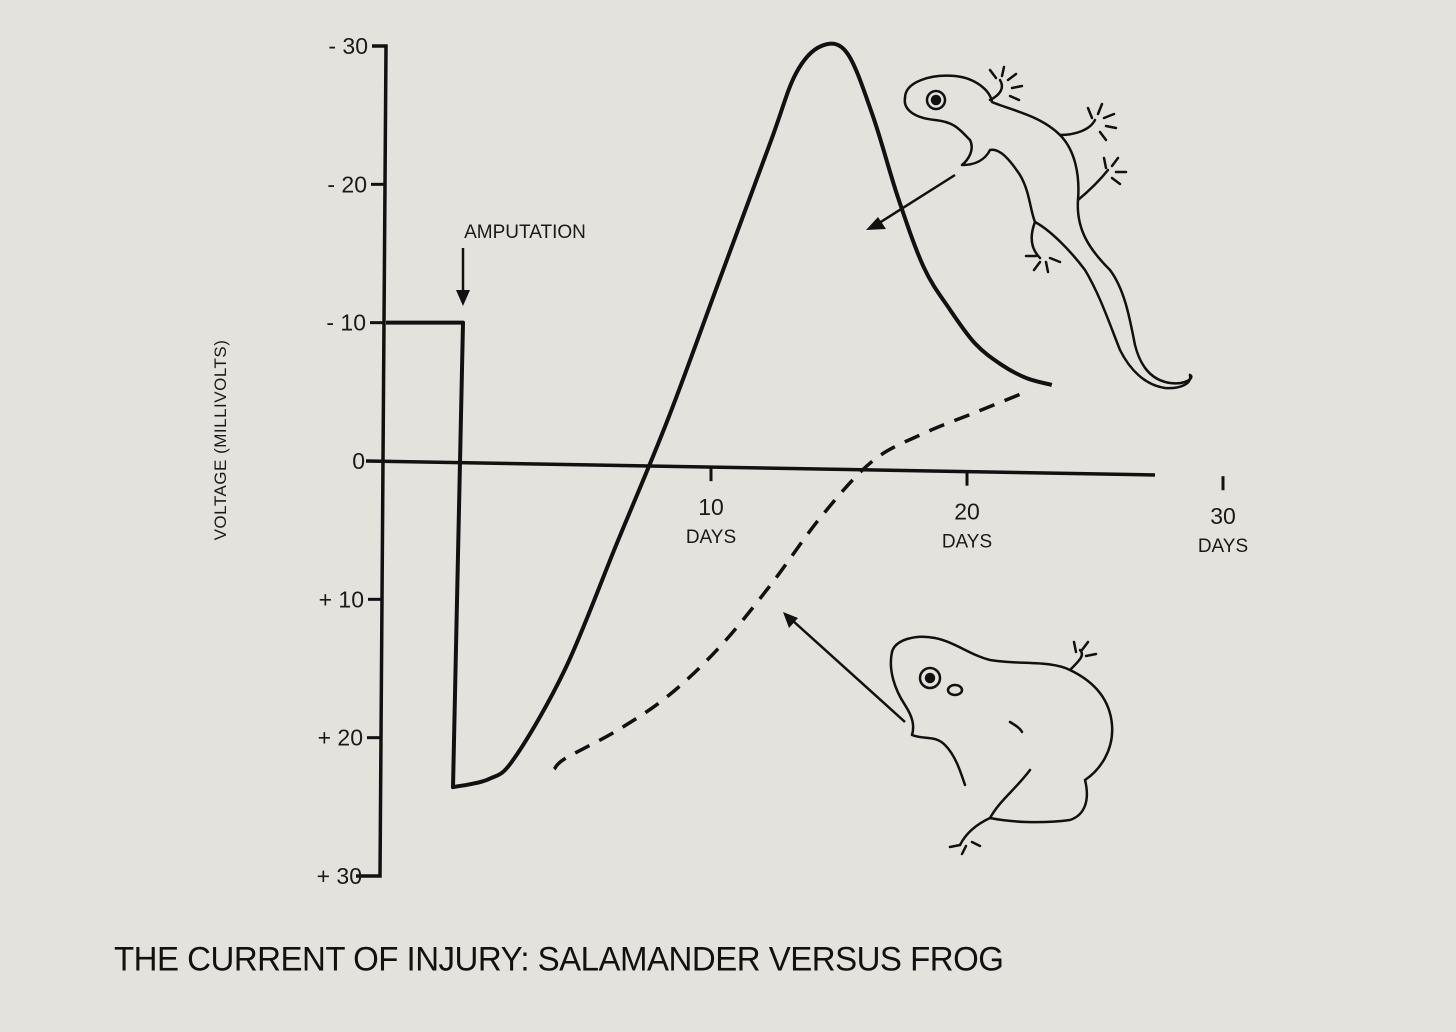 The height and width of the screenshot is (1032, 1456). Describe the element at coordinates (341, 599) in the screenshot. I see `y-tick-label: + 10` at that location.